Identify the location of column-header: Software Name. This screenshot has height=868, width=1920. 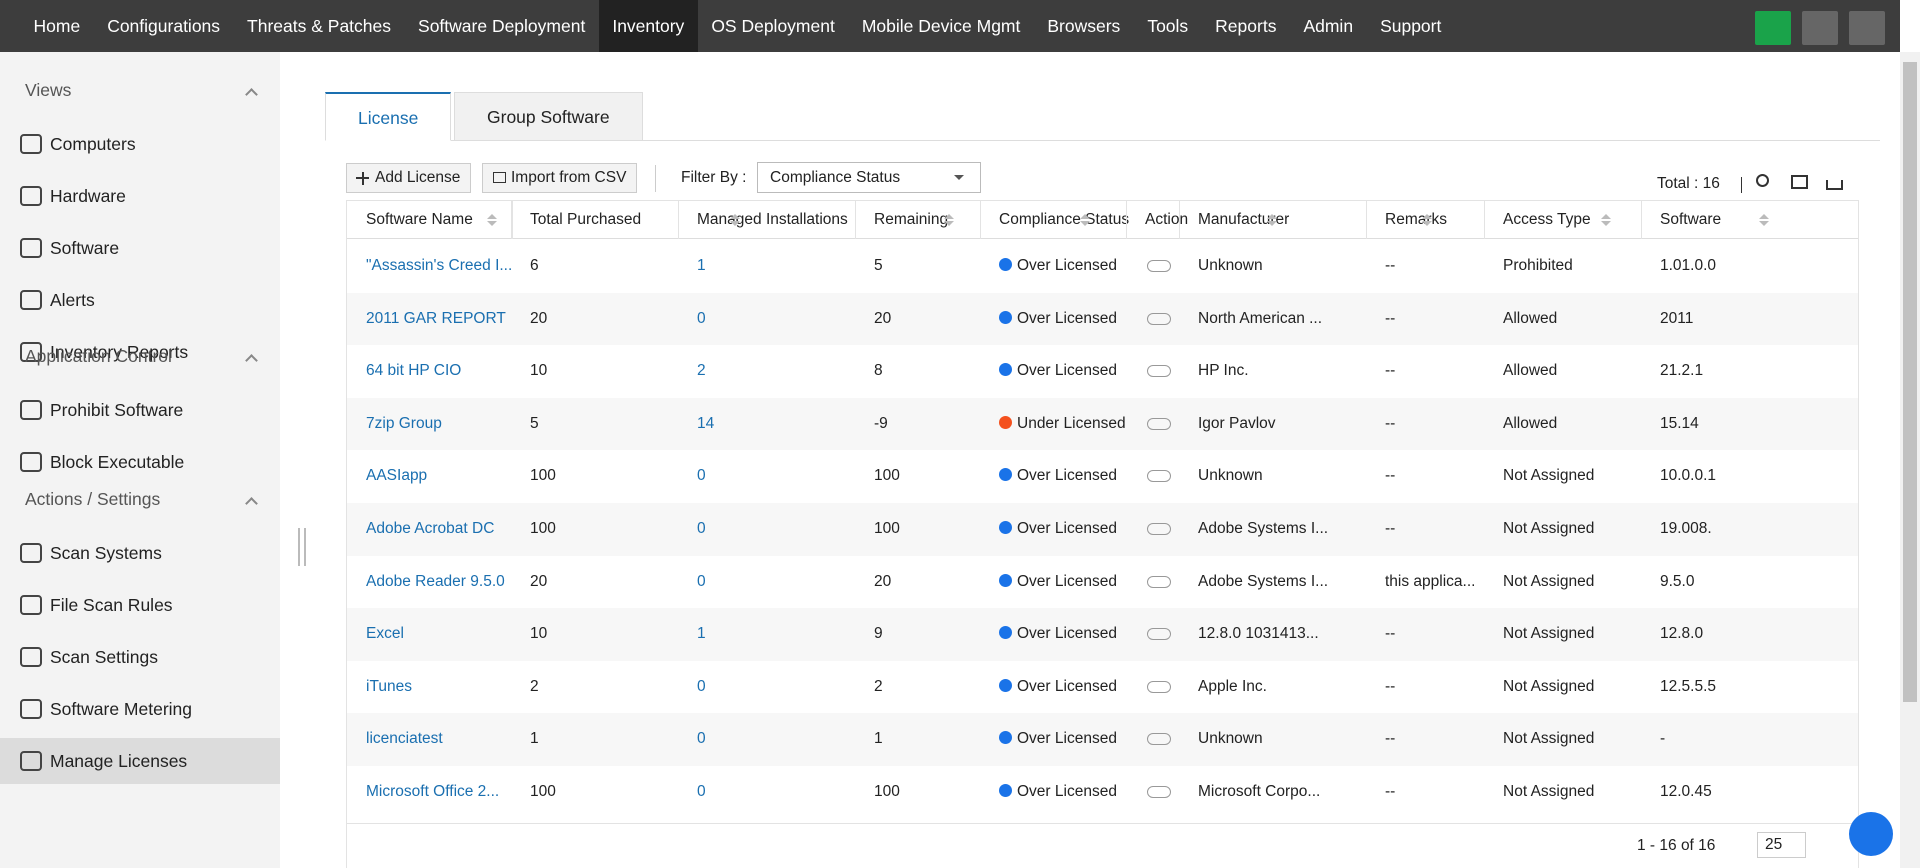
(419, 219).